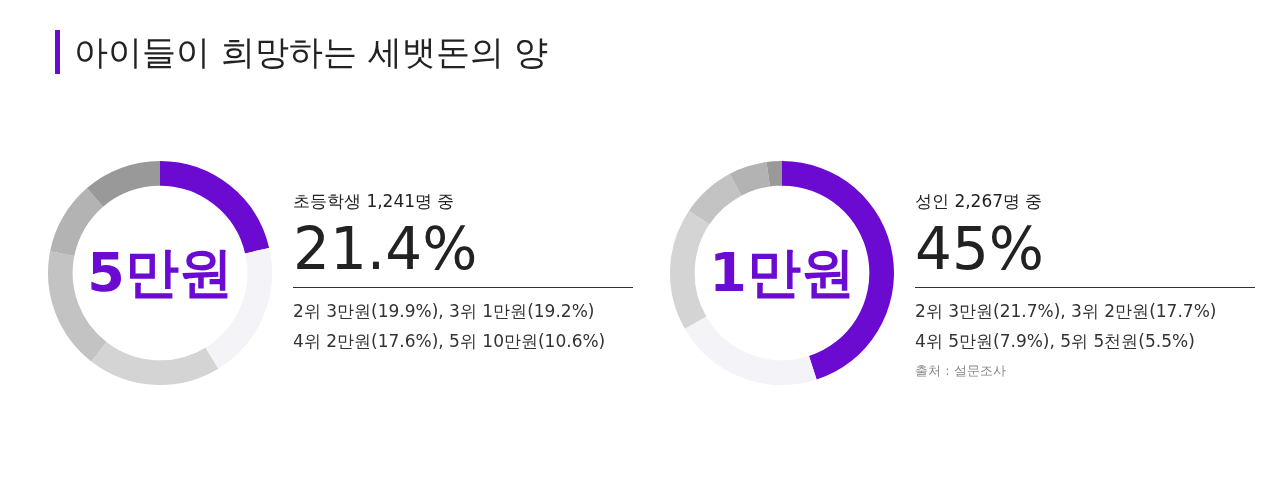  I want to click on text: 4위 2만원(17.6%), 5위 10만원(10.6%), so click(450, 341).